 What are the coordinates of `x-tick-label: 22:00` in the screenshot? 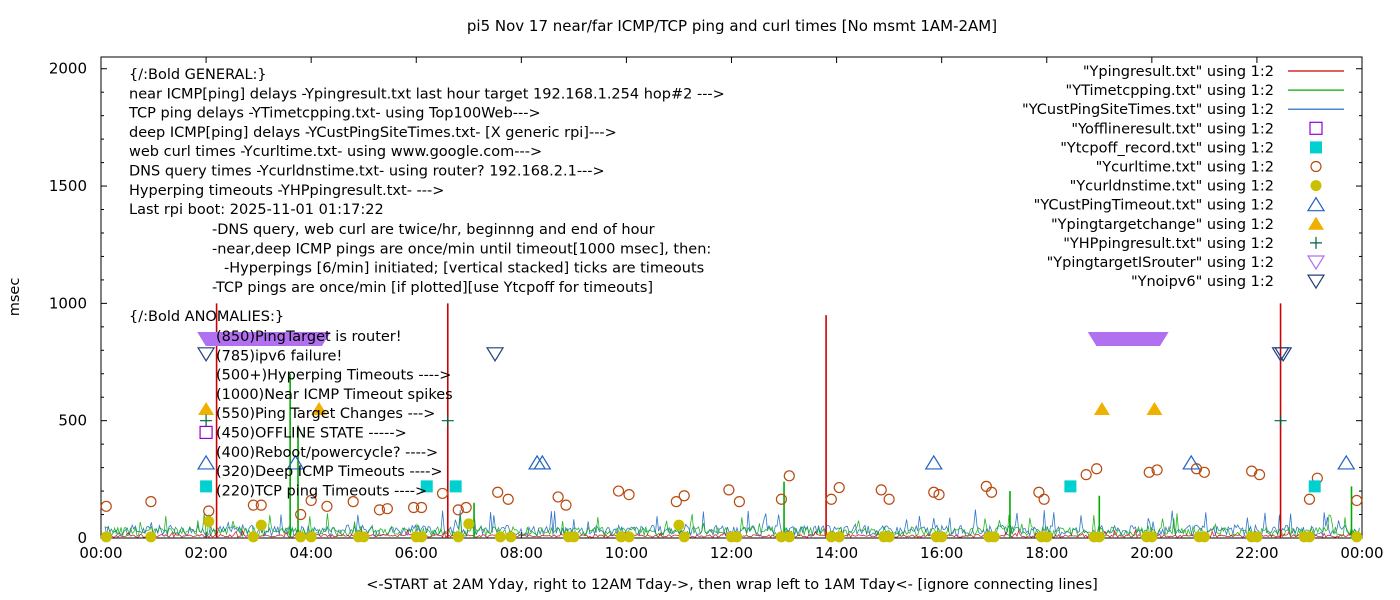 It's located at (1256, 553).